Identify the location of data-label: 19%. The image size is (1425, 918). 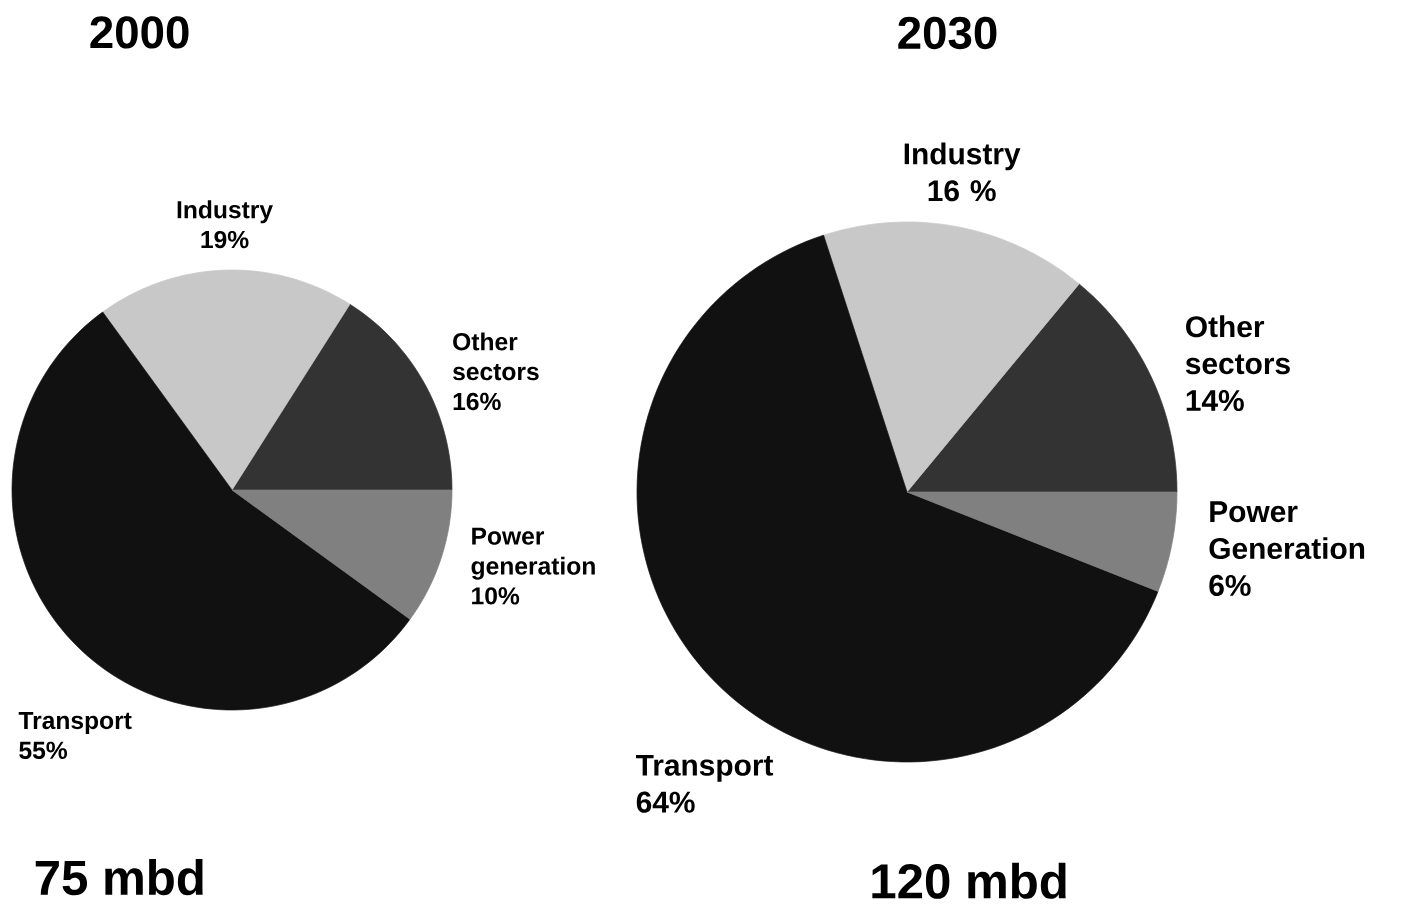
(225, 239).